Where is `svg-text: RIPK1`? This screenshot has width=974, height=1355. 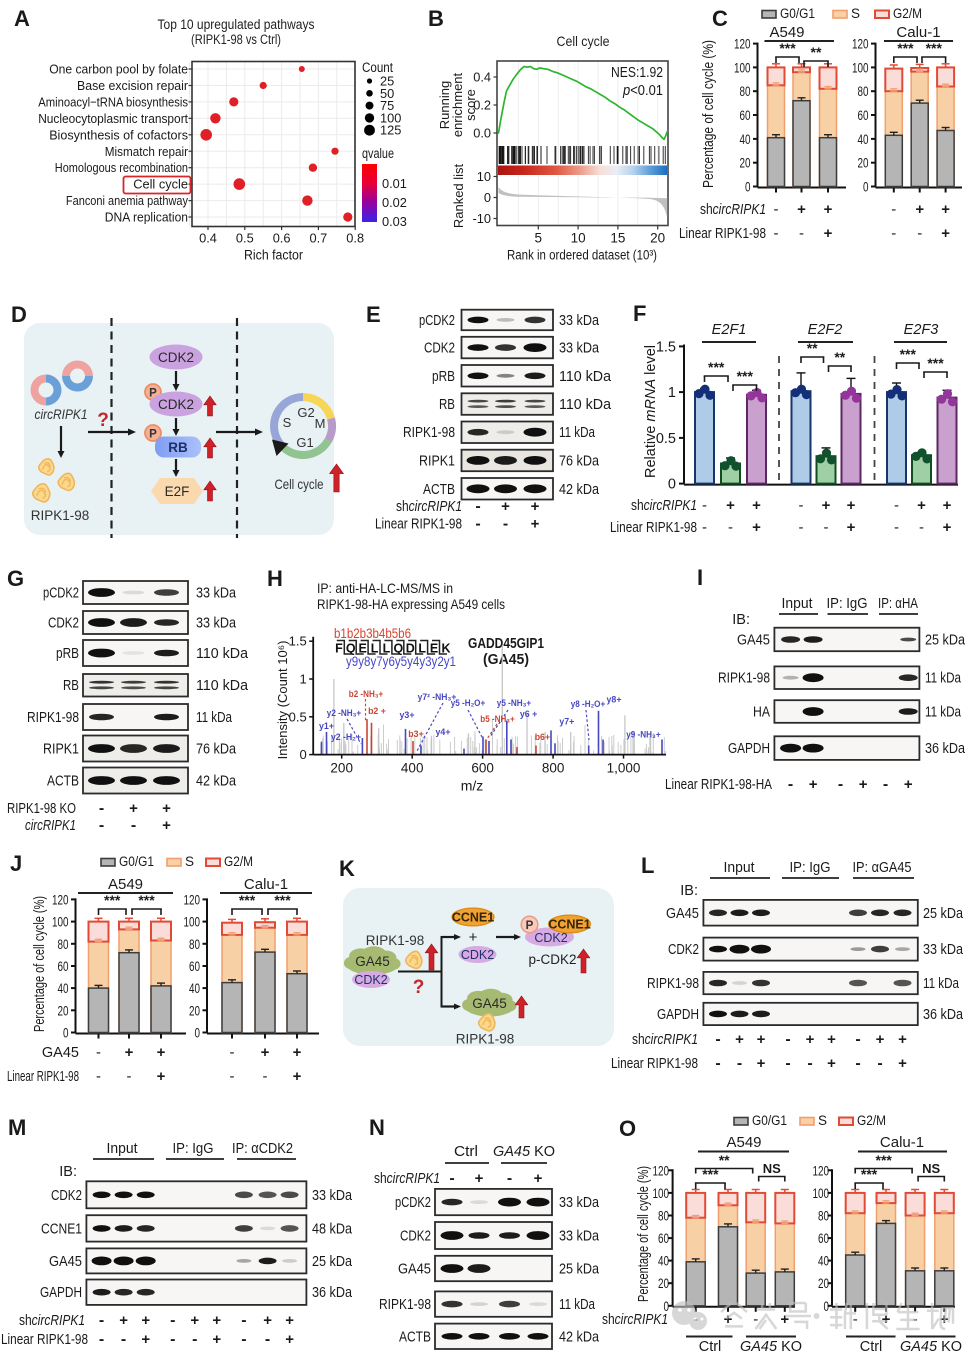
svg-text: RIPK1 is located at coordinates (437, 461).